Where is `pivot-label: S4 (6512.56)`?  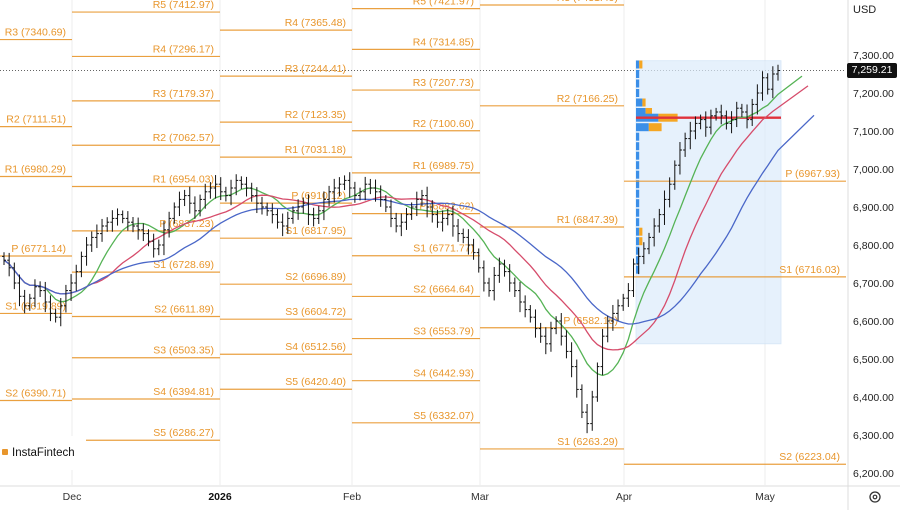
pivot-label: S4 (6512.56) is located at coordinates (315, 347).